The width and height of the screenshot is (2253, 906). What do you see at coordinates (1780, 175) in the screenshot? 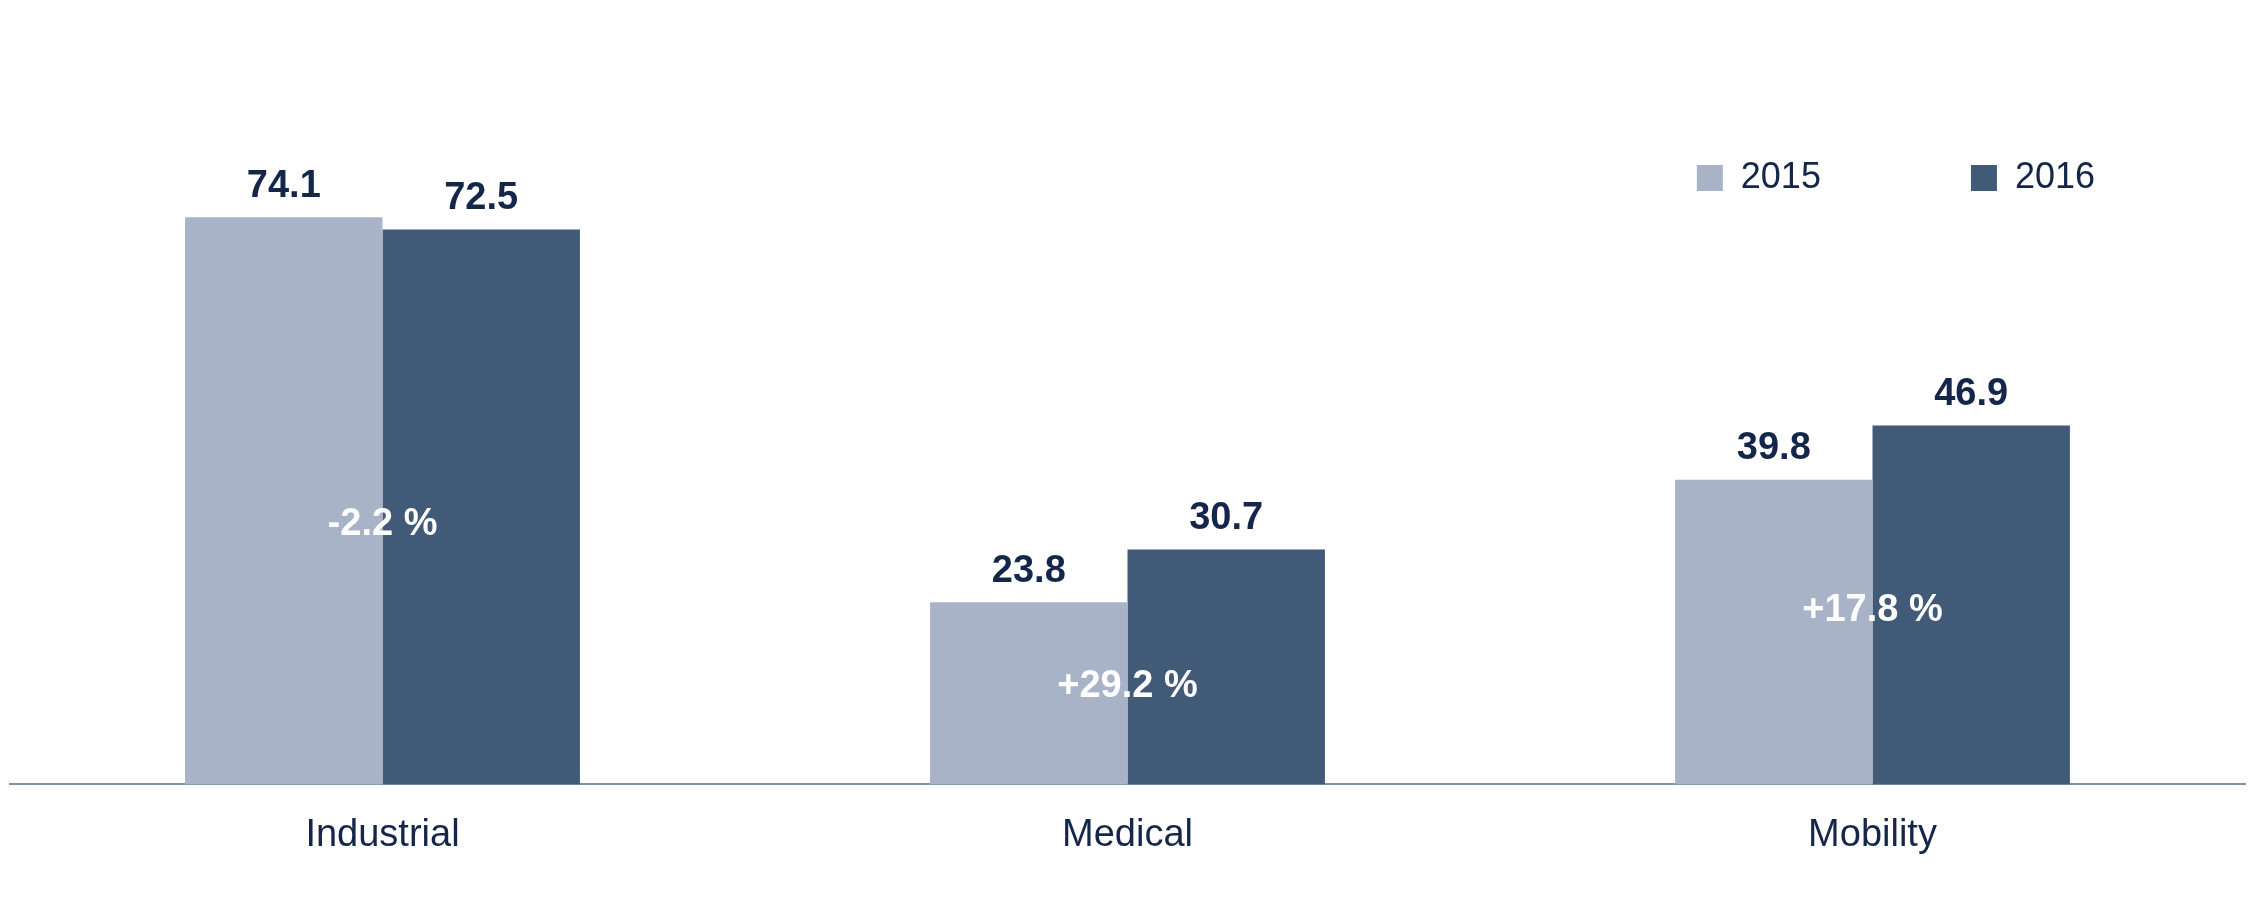
I see `legend-label: 2015` at bounding box center [1780, 175].